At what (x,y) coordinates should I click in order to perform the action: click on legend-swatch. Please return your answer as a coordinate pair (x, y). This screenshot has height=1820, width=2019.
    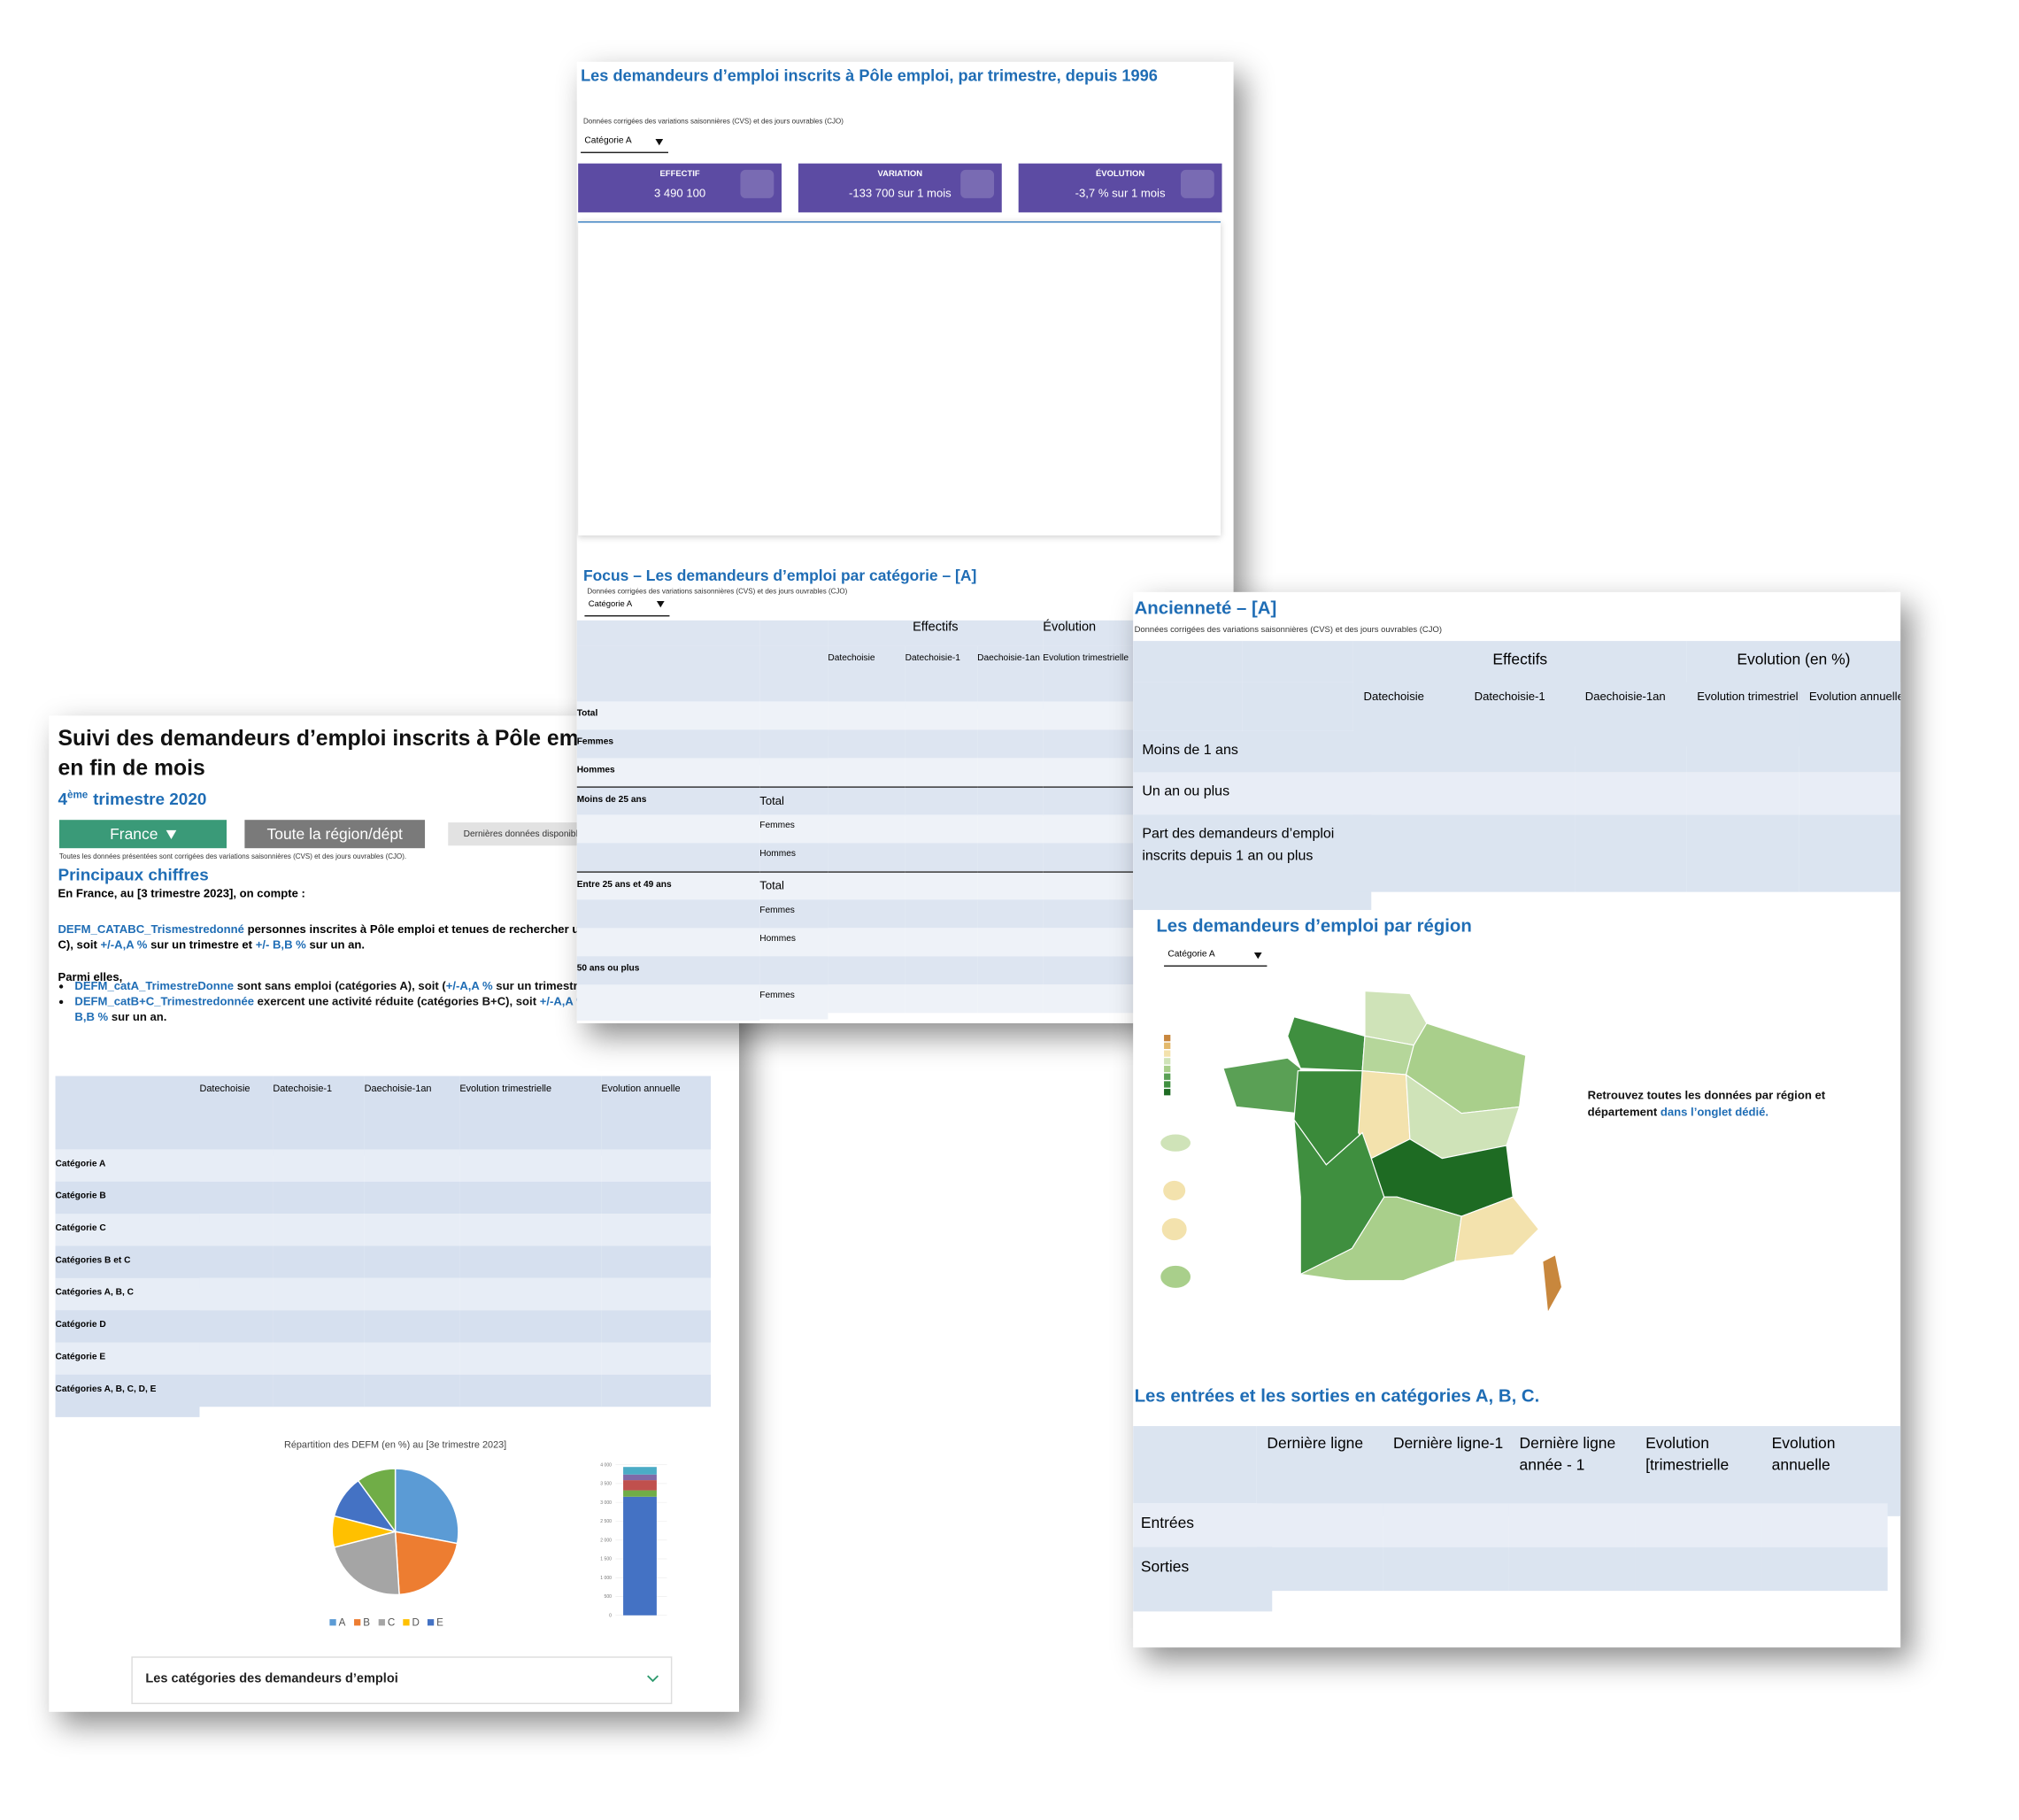
    Looking at the image, I should click on (332, 1622).